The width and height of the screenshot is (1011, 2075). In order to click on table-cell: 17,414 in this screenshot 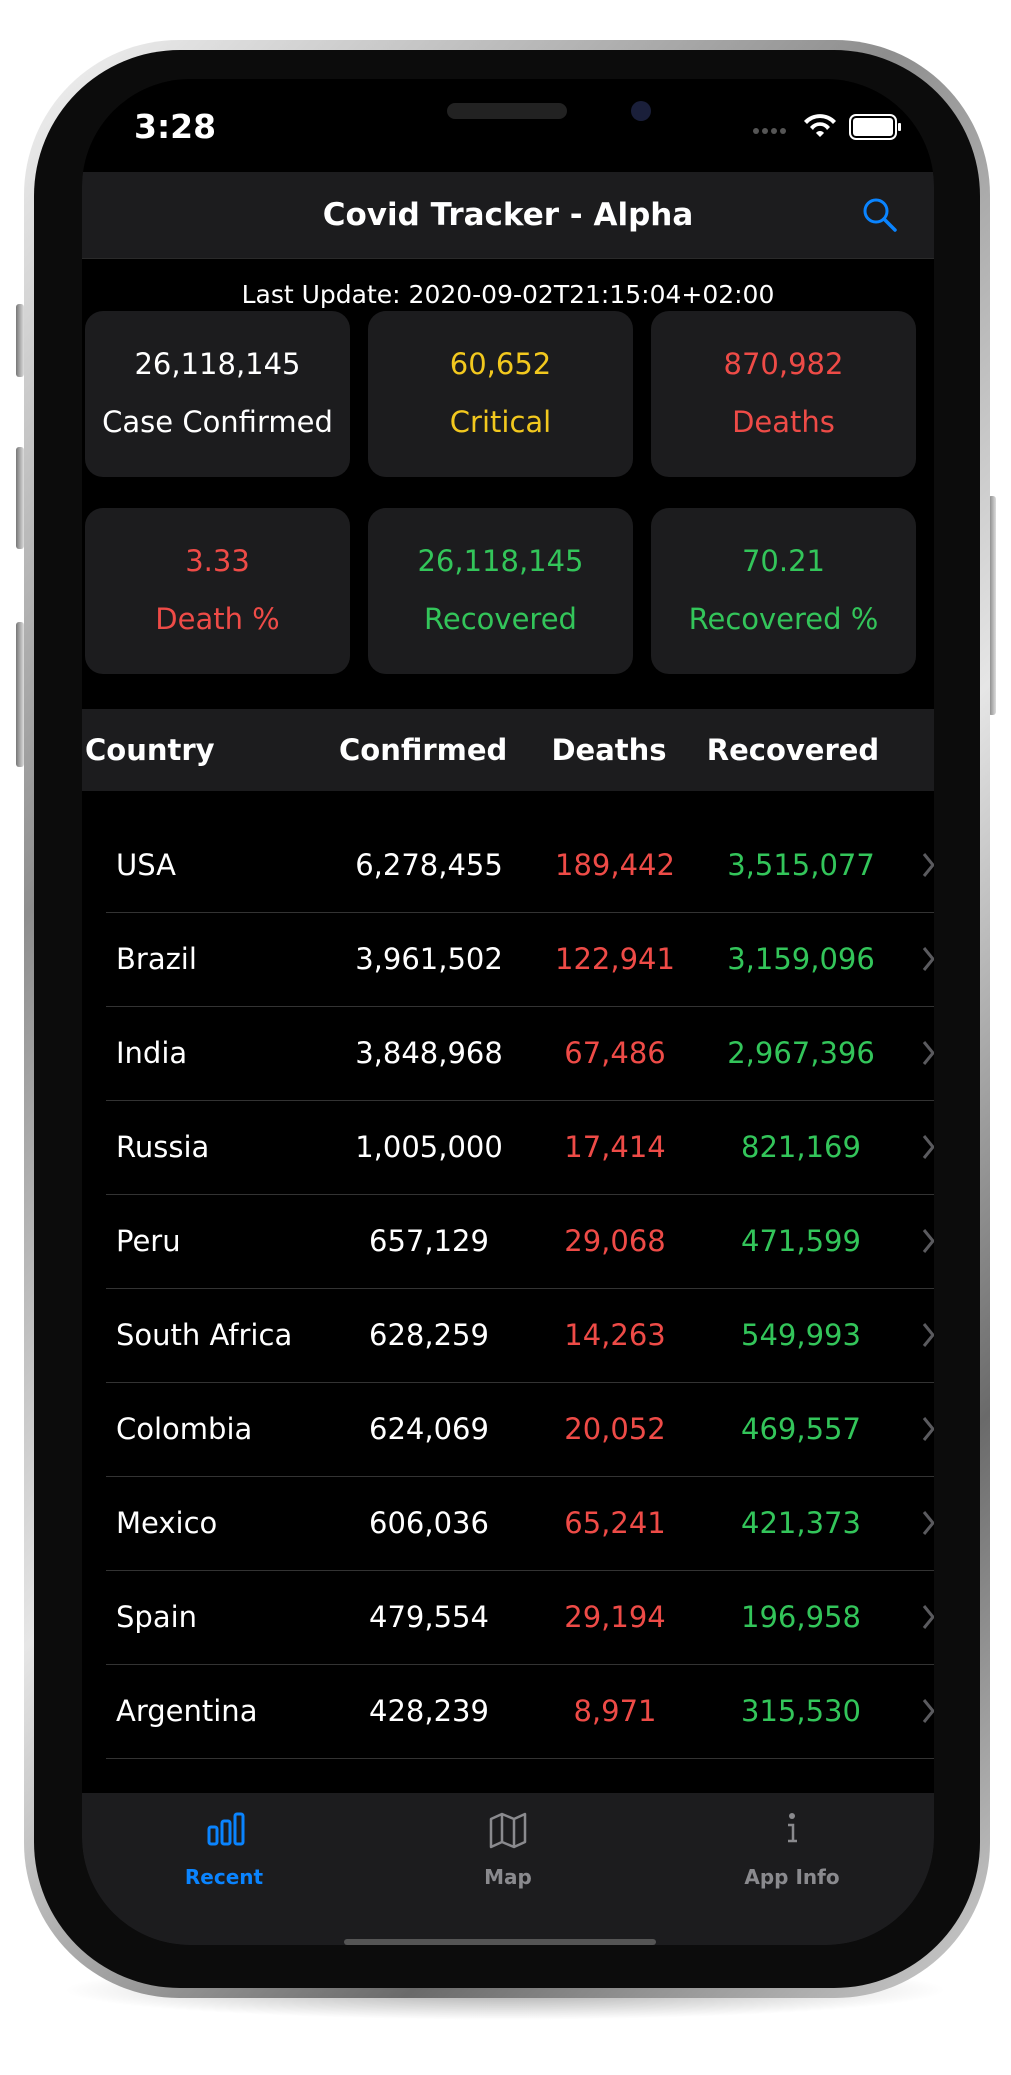, I will do `click(615, 1147)`.